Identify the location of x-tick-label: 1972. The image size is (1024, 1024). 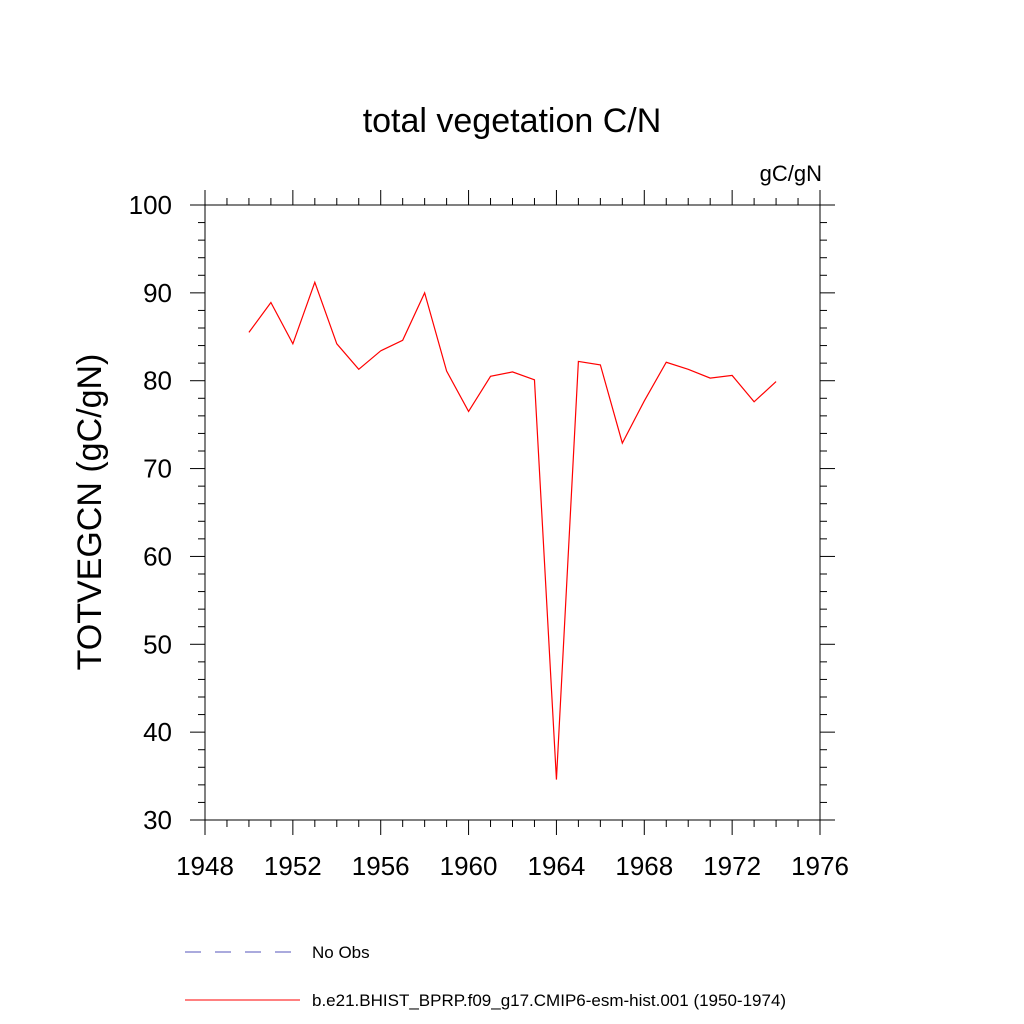
(732, 866).